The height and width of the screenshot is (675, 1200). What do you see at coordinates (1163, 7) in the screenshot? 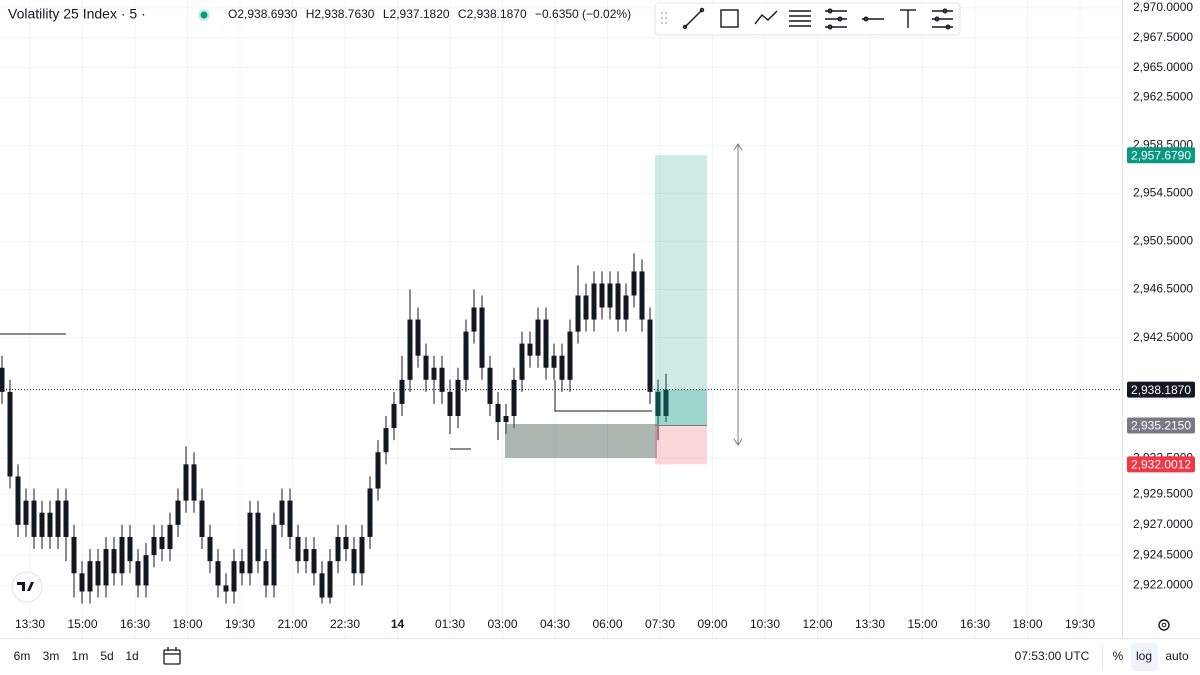
I see `y-tick-label: 2,970.0000` at bounding box center [1163, 7].